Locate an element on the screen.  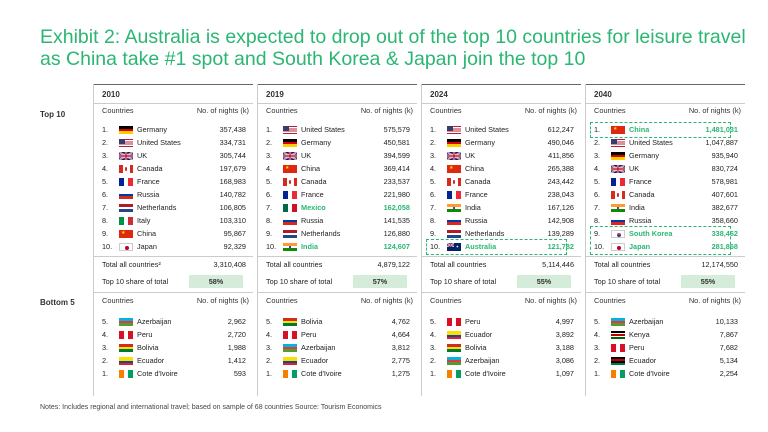
total-value: 5,114,446 is located at coordinates (558, 264).